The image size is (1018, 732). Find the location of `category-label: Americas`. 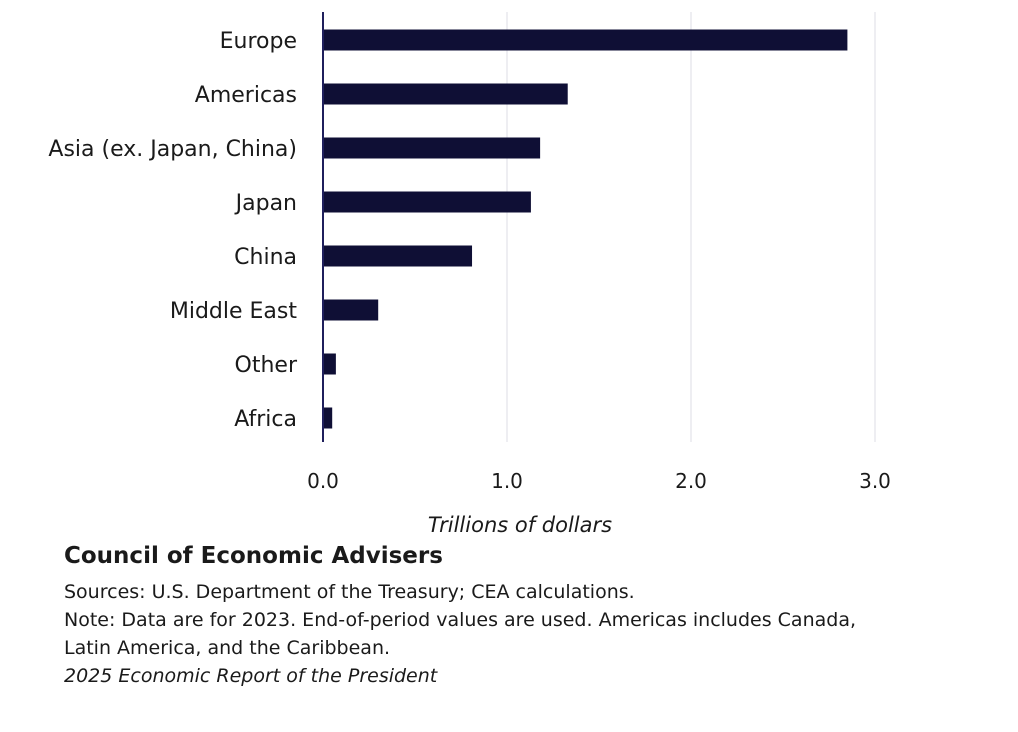

category-label: Americas is located at coordinates (246, 95).